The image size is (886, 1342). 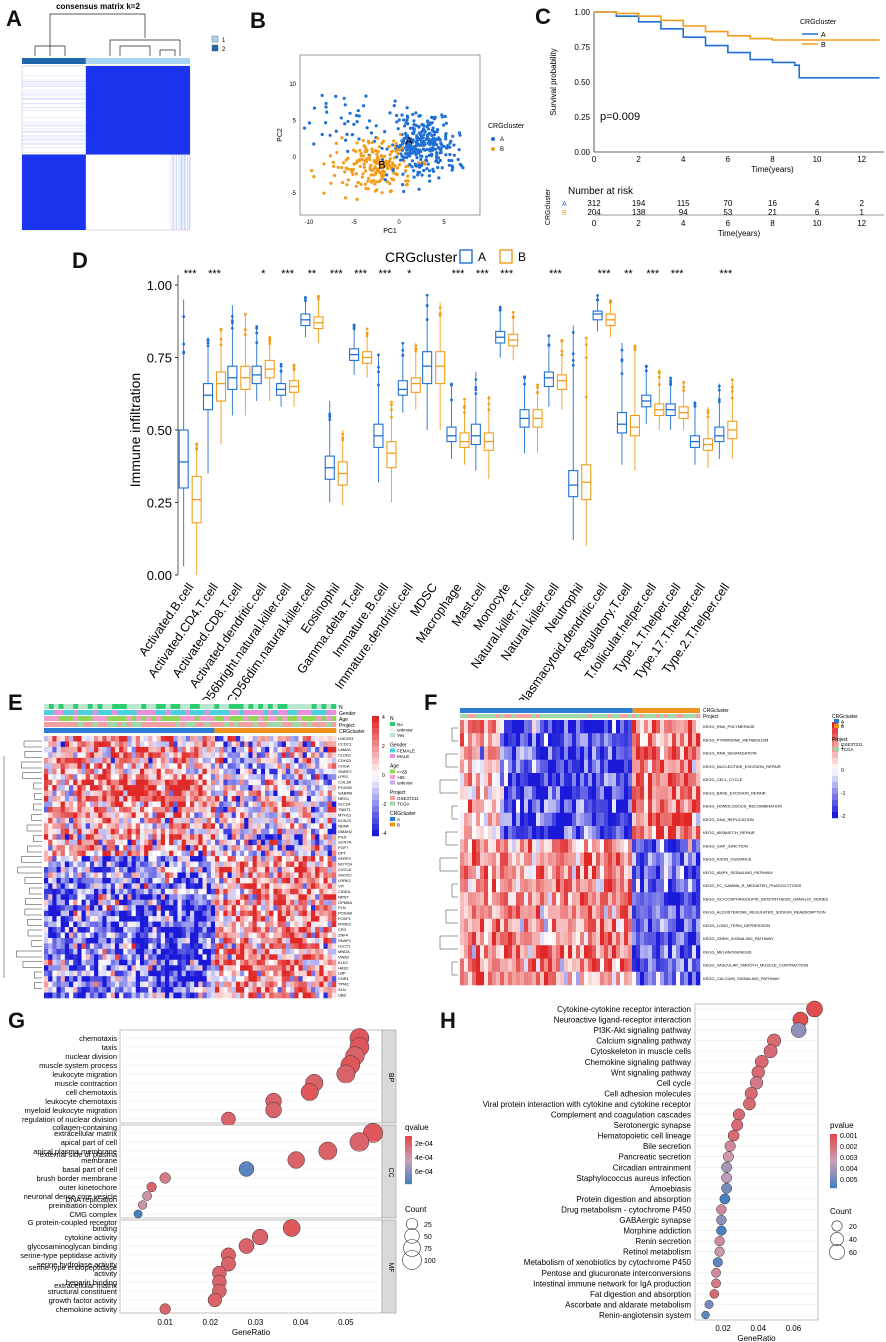 What do you see at coordinates (772, 159) in the screenshot?
I see `x-tick-label: 8` at bounding box center [772, 159].